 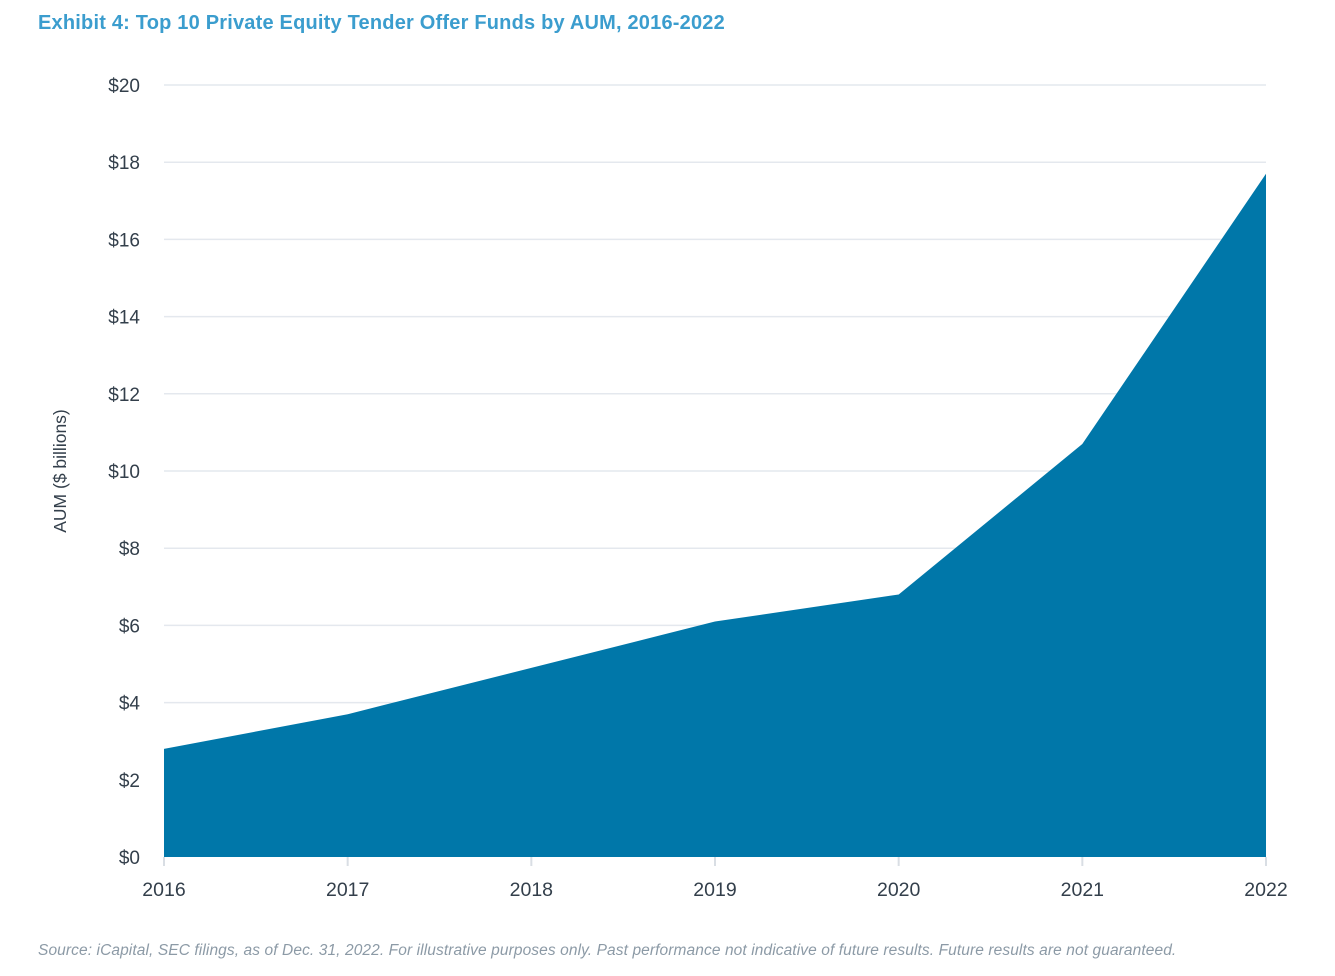 I want to click on y-axis-tick-label: $4, so click(x=130, y=704).